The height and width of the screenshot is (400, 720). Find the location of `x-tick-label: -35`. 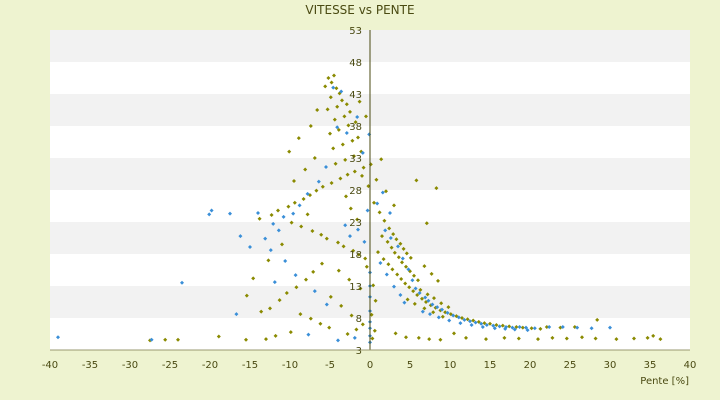

x-tick-label: -35 is located at coordinates (90, 365).